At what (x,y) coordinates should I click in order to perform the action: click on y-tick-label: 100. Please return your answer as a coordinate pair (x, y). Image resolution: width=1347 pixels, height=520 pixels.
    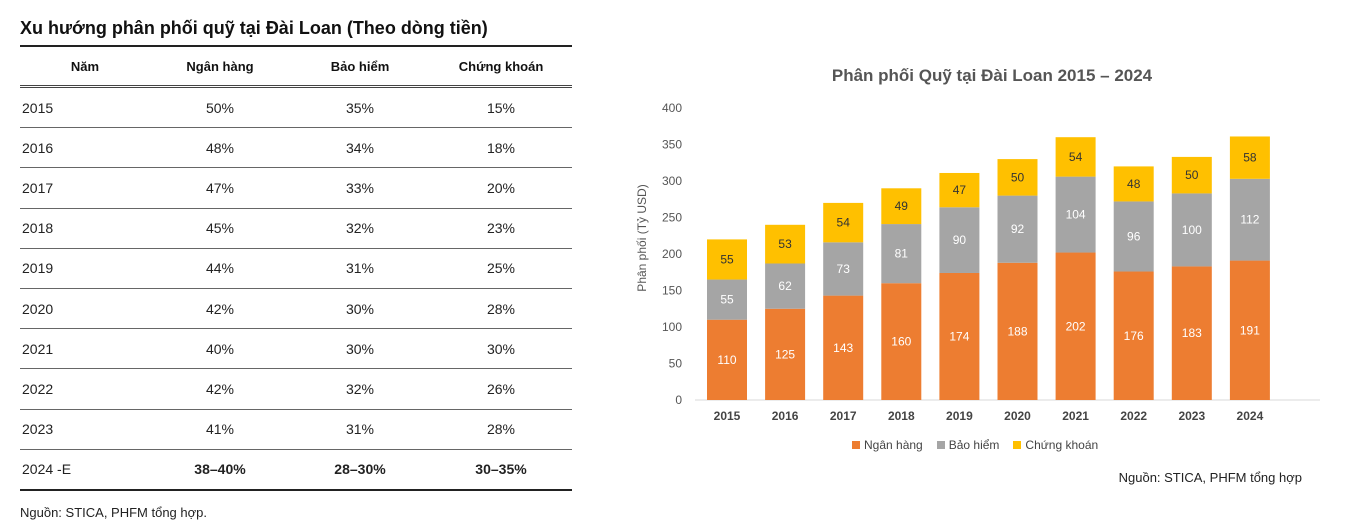
    Looking at the image, I should click on (672, 327).